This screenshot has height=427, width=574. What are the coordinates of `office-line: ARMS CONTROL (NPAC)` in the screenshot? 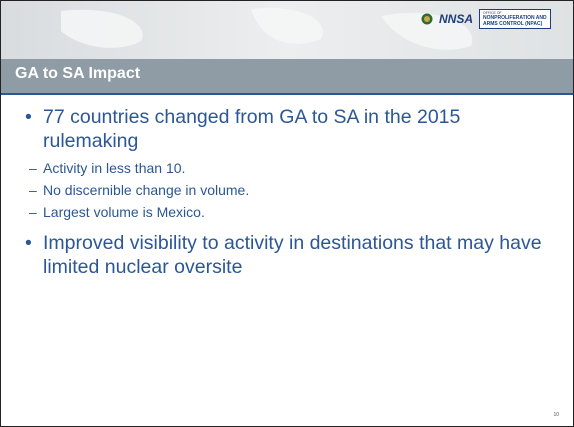 It's located at (513, 24).